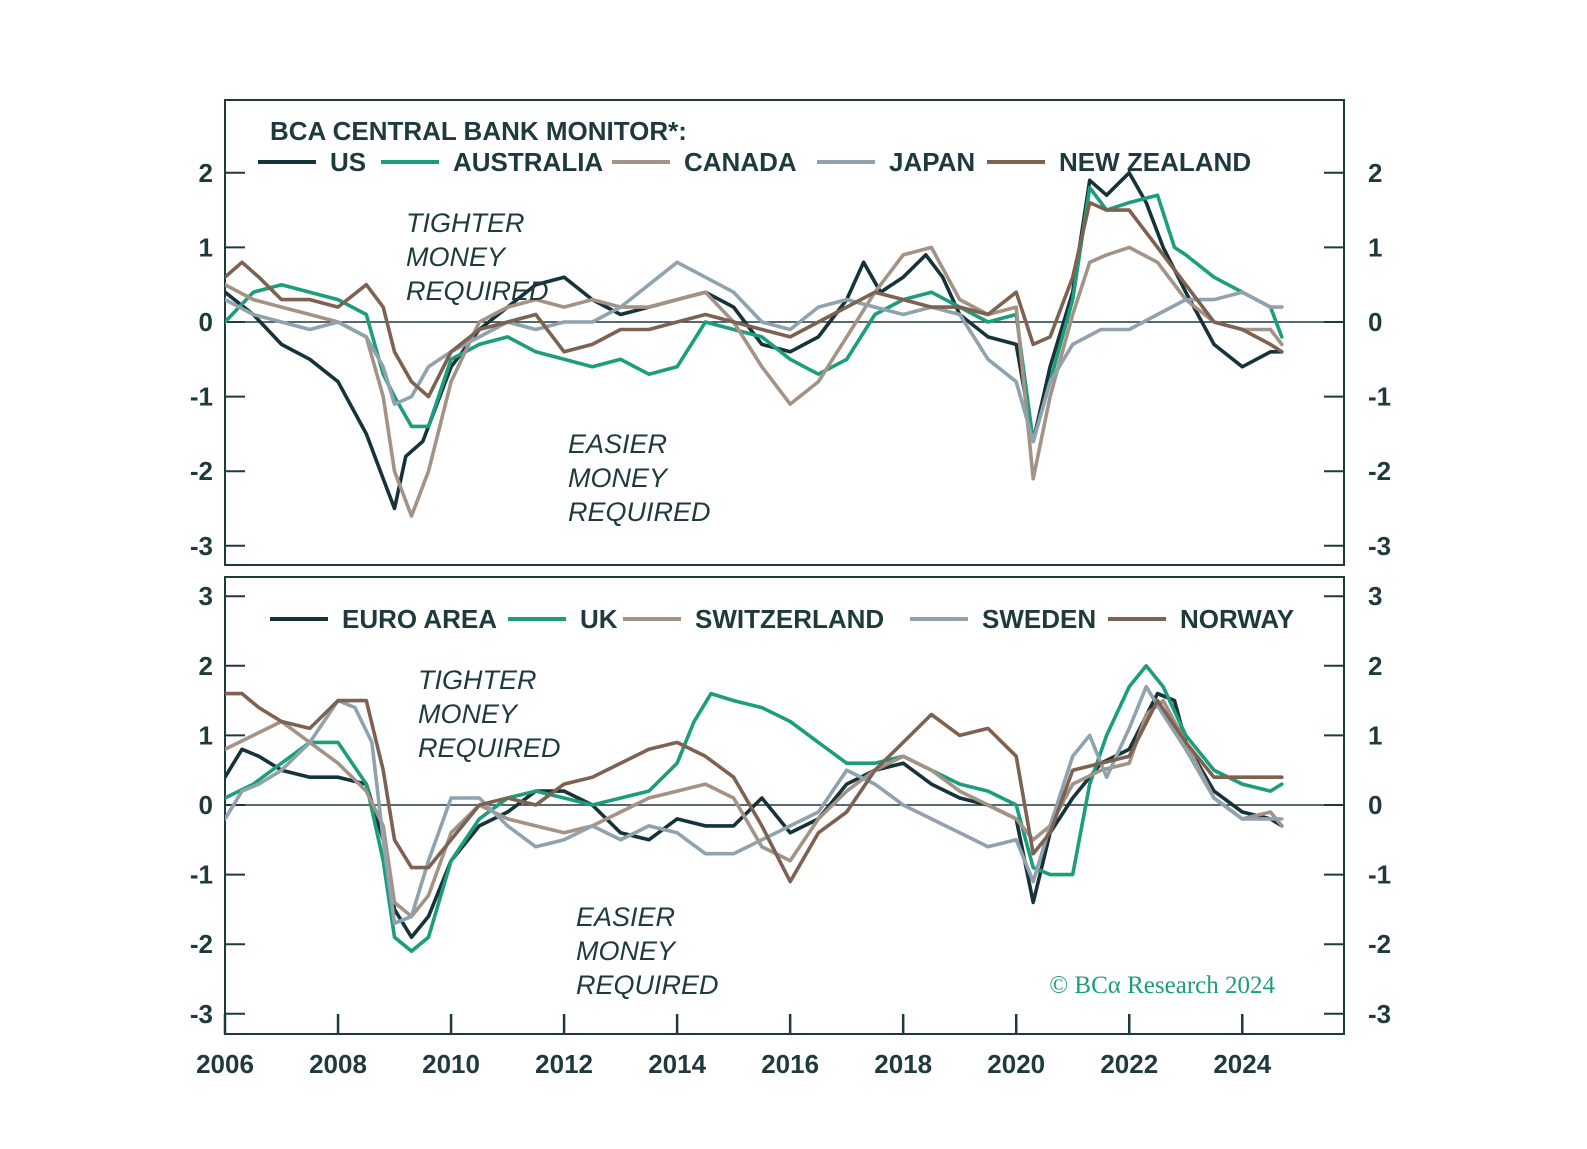  I want to click on legend-label: SWEDEN, so click(1039, 619).